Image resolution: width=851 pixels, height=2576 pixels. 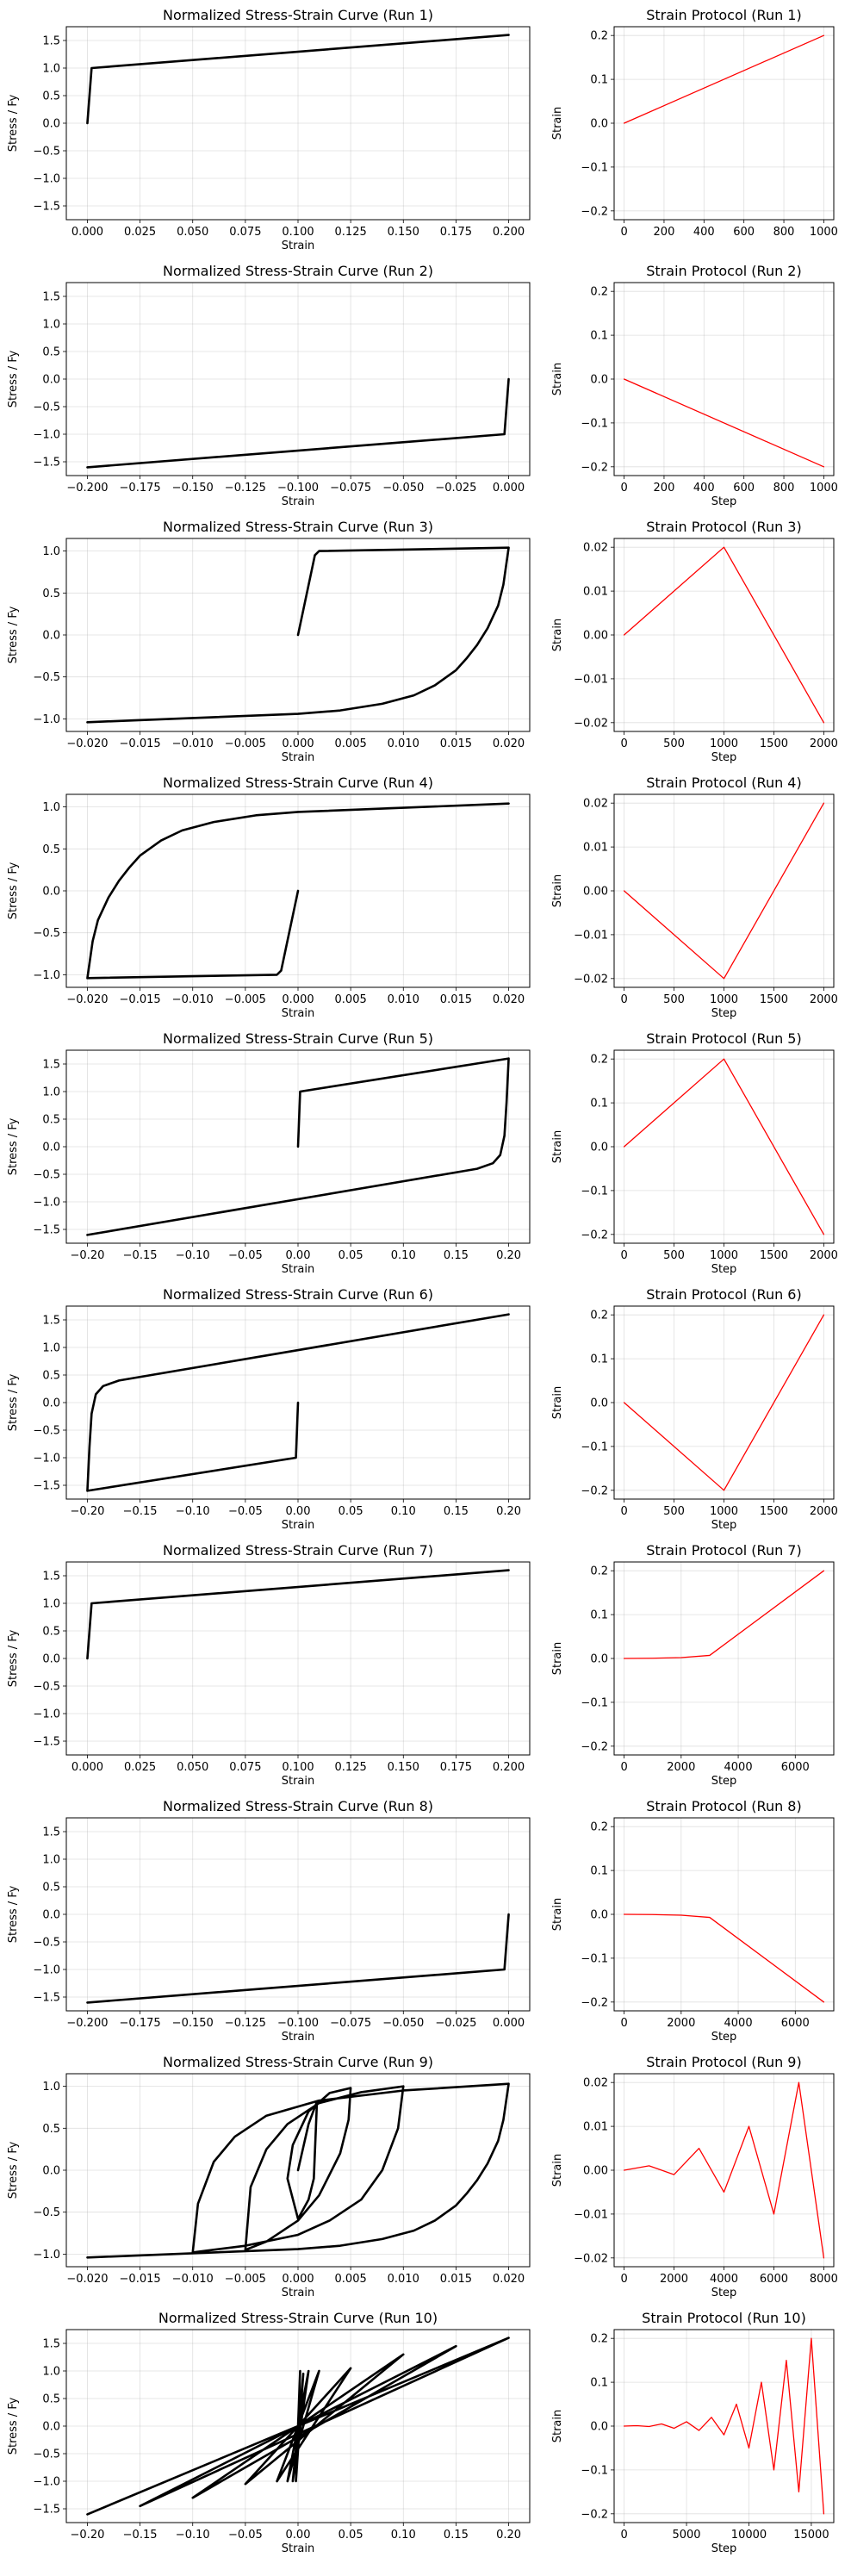 I want to click on chart-title: Normalized Stress-Strain Curve (Run 2), so click(x=298, y=271).